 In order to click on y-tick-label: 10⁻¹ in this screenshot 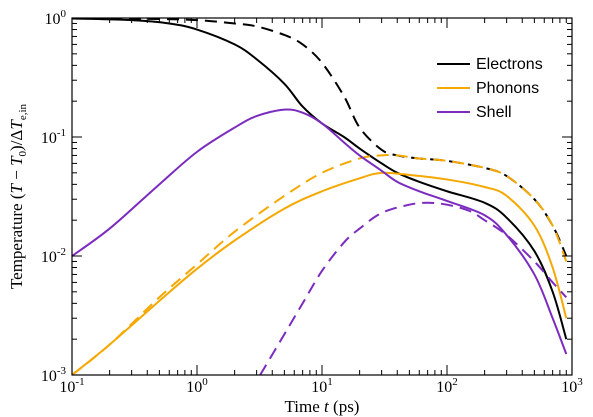, I will do `click(53, 137)`.